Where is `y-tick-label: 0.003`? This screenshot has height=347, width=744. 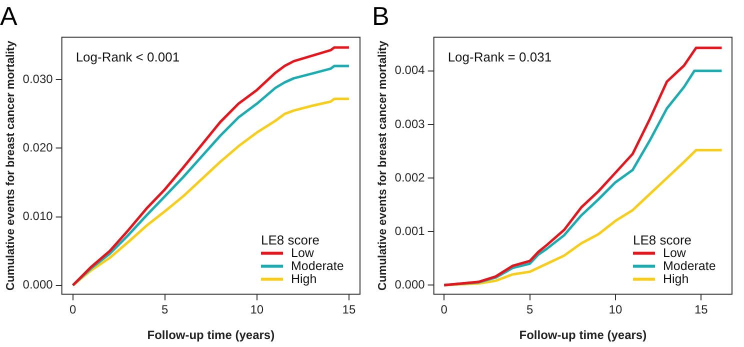
y-tick-label: 0.003 is located at coordinates (410, 123).